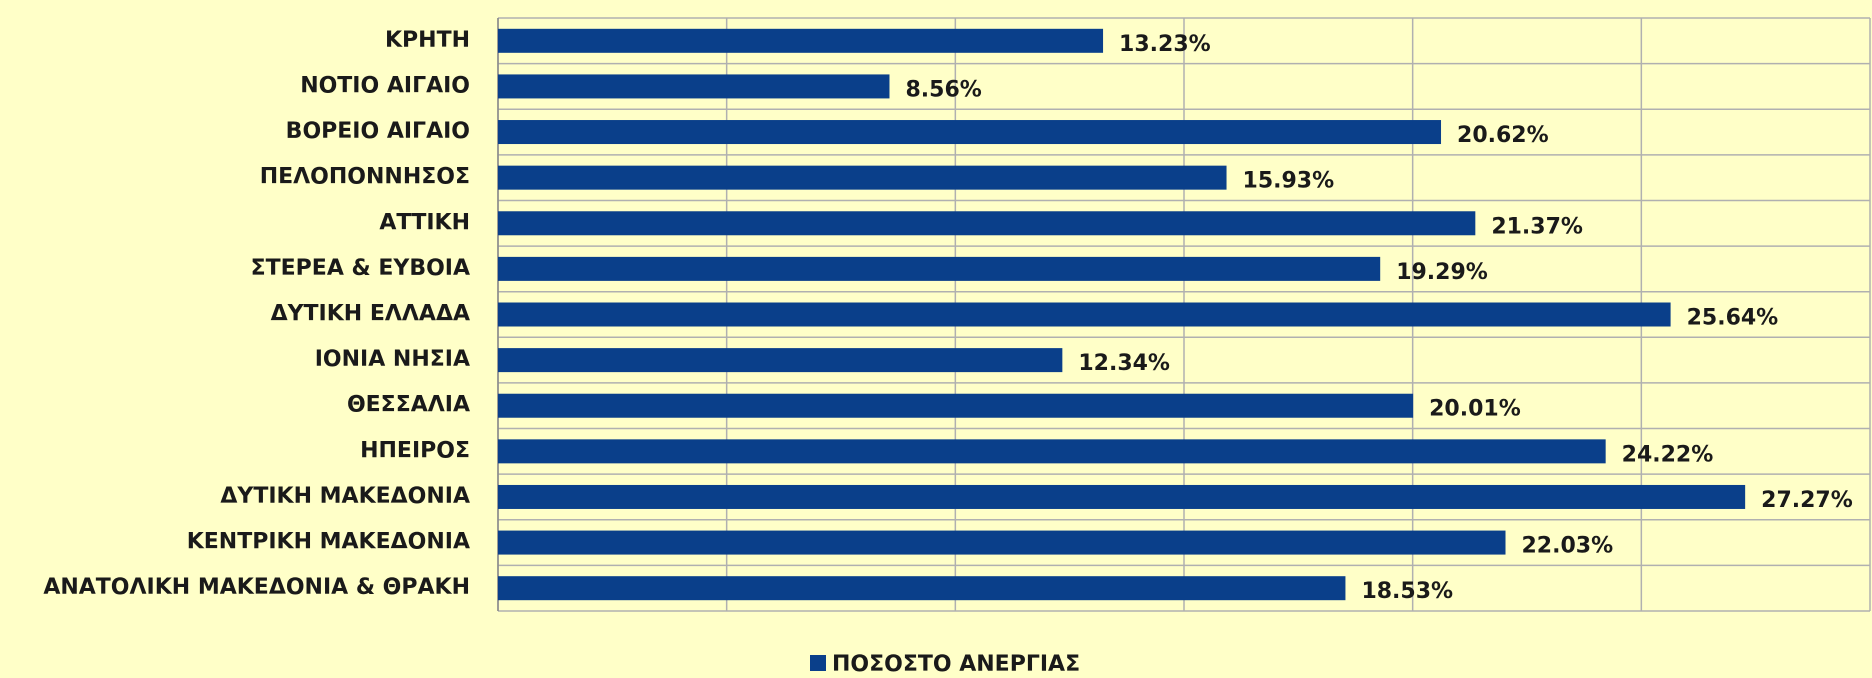  What do you see at coordinates (1568, 546) in the screenshot?
I see `value-label: 22.03%` at bounding box center [1568, 546].